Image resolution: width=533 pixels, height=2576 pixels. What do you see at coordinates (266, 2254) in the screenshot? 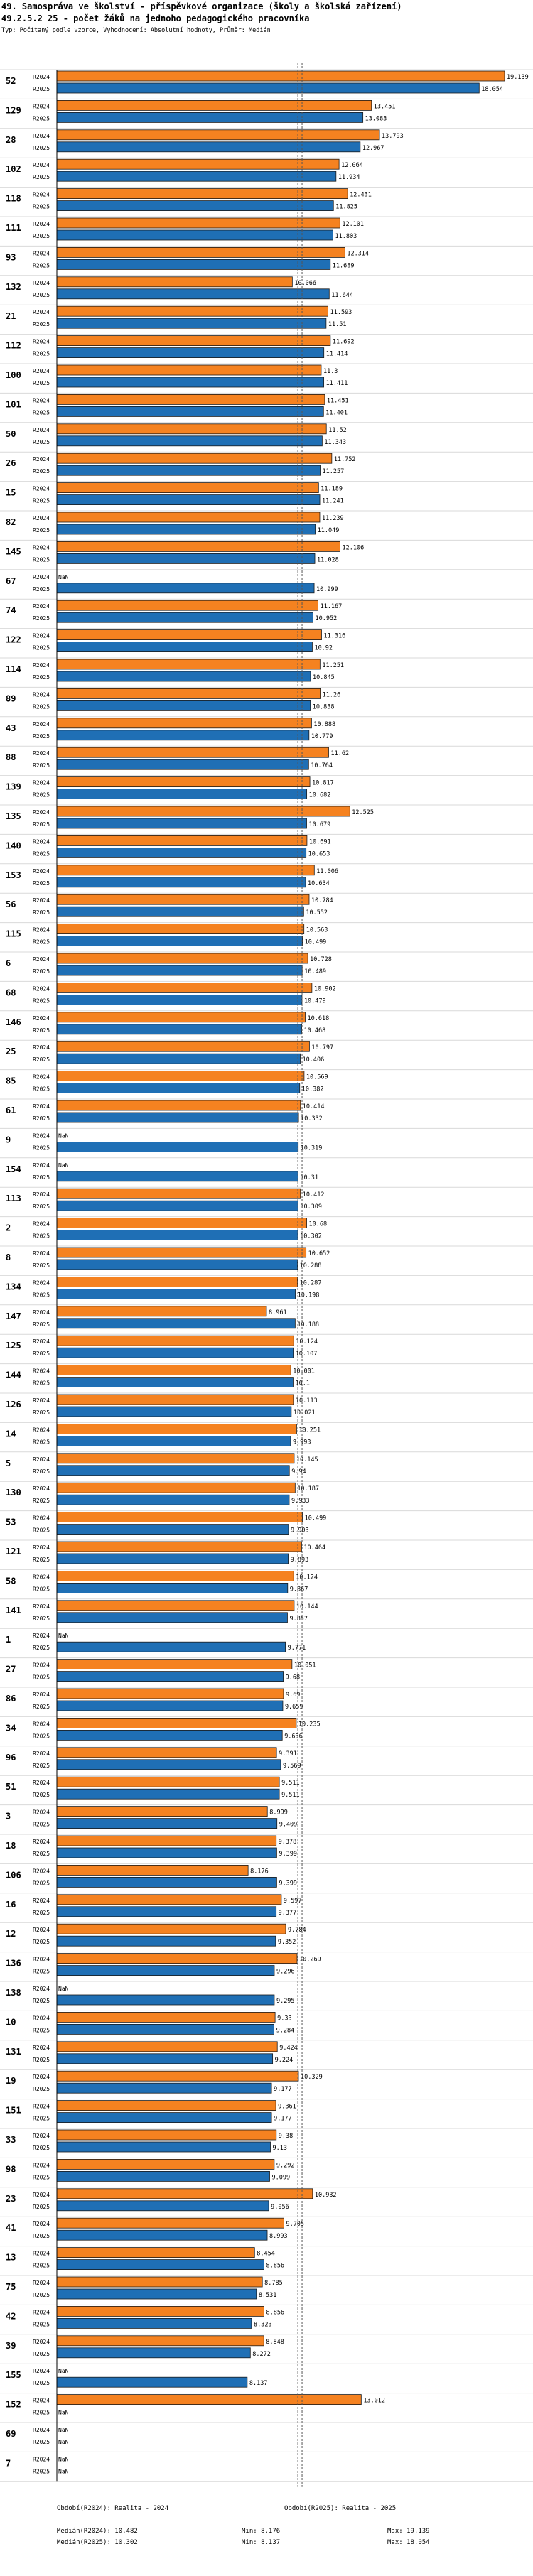
I see `value-label: 8.454` at bounding box center [266, 2254].